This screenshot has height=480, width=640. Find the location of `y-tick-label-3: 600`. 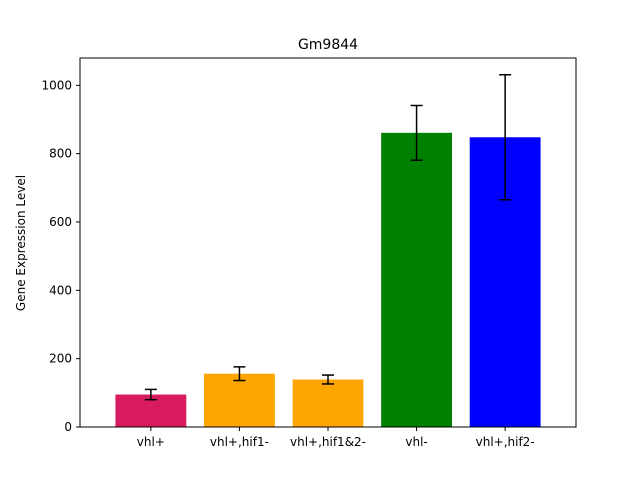

y-tick-label-3: 600 is located at coordinates (60, 222).